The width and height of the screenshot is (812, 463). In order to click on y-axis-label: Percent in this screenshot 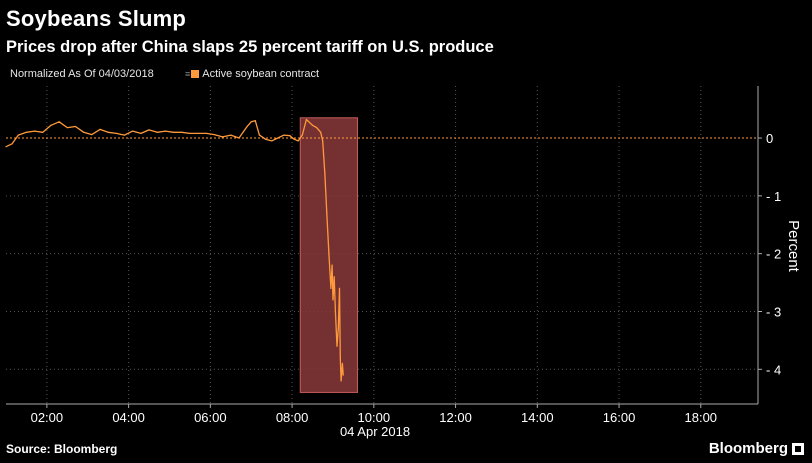, I will do `click(793, 246)`.